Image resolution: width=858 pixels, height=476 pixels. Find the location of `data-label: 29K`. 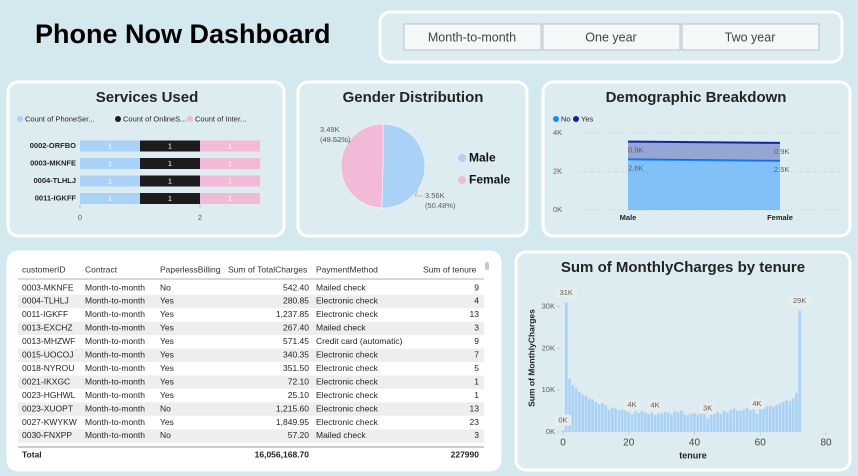

data-label: 29K is located at coordinates (799, 300).